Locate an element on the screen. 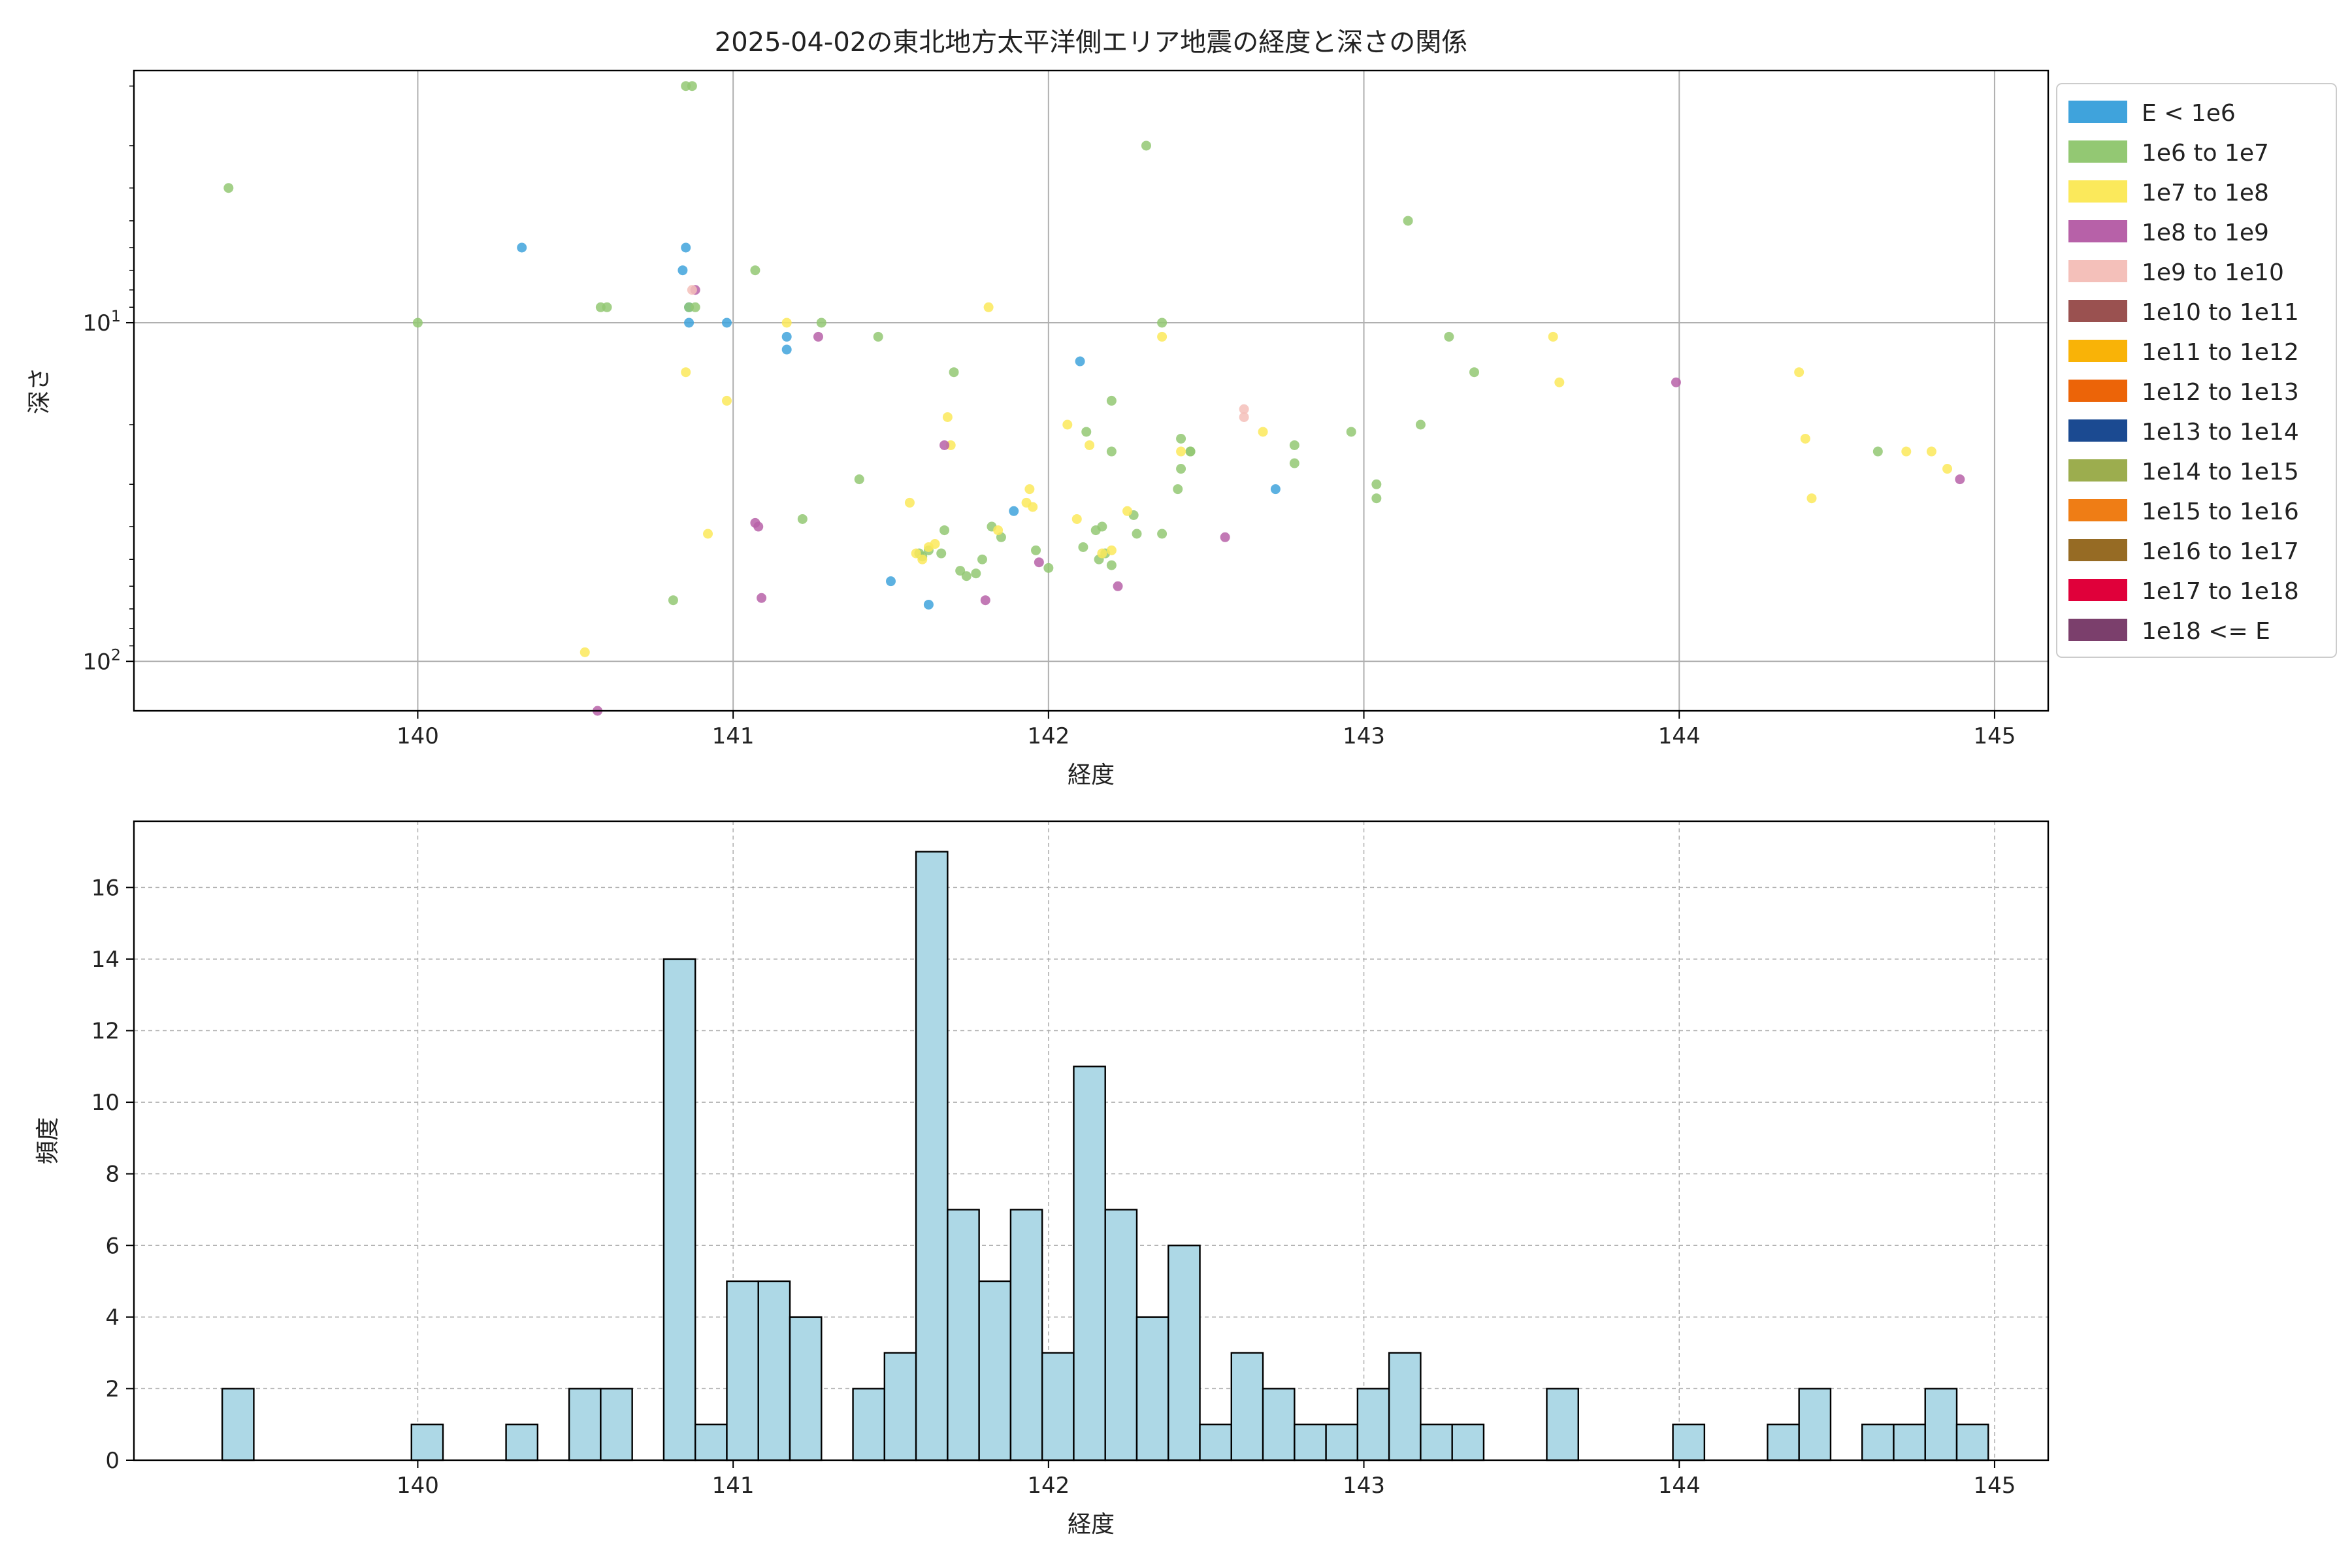 Image resolution: width=2352 pixels, height=1568 pixels. legend-label: 1e17 to 1e18 is located at coordinates (2220, 591).